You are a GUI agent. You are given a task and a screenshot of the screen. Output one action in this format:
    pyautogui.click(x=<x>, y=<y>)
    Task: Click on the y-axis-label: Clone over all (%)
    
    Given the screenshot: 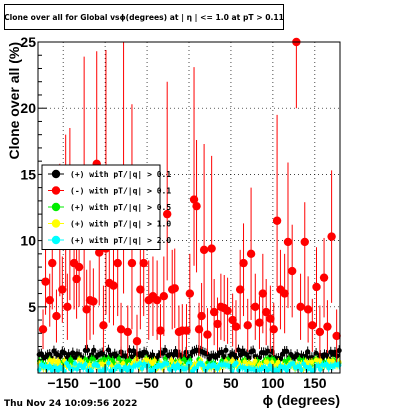 What is the action you would take?
    pyautogui.click(x=14, y=100)
    